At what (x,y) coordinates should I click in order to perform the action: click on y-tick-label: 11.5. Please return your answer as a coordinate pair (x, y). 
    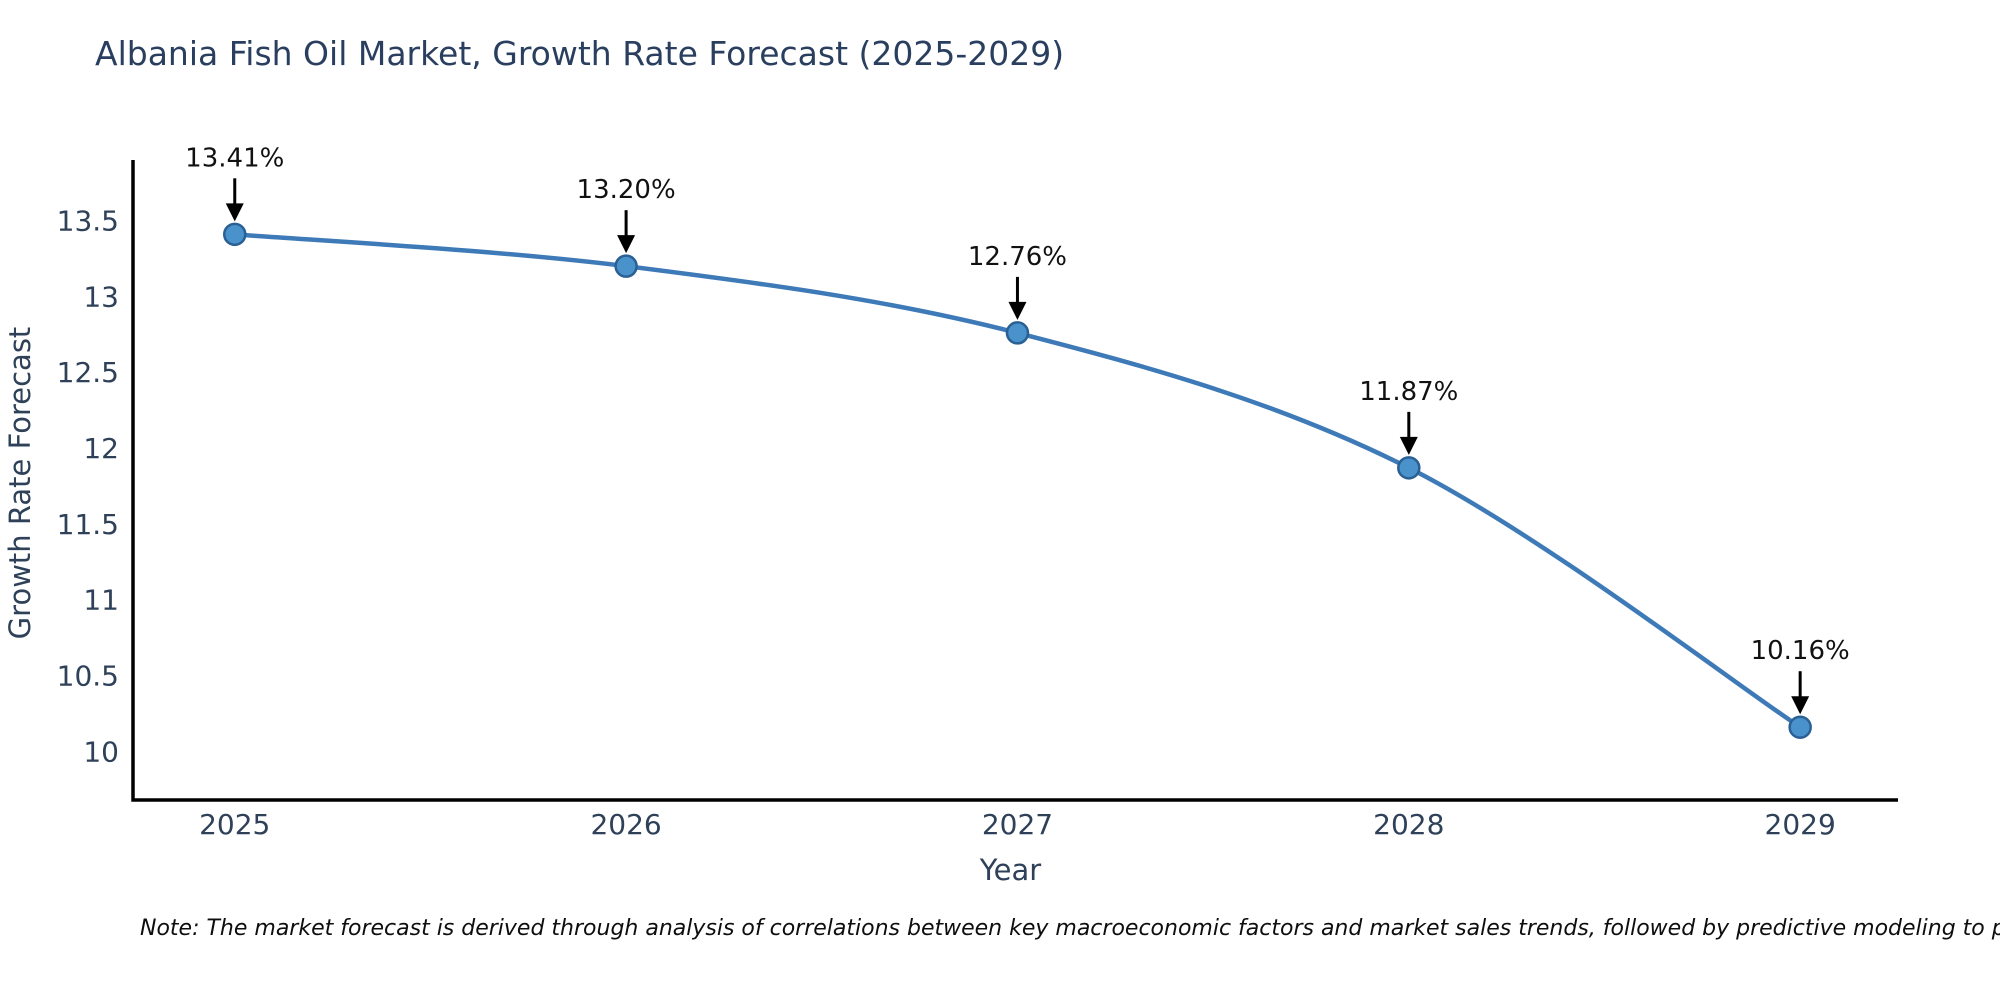
    Looking at the image, I should click on (88, 524).